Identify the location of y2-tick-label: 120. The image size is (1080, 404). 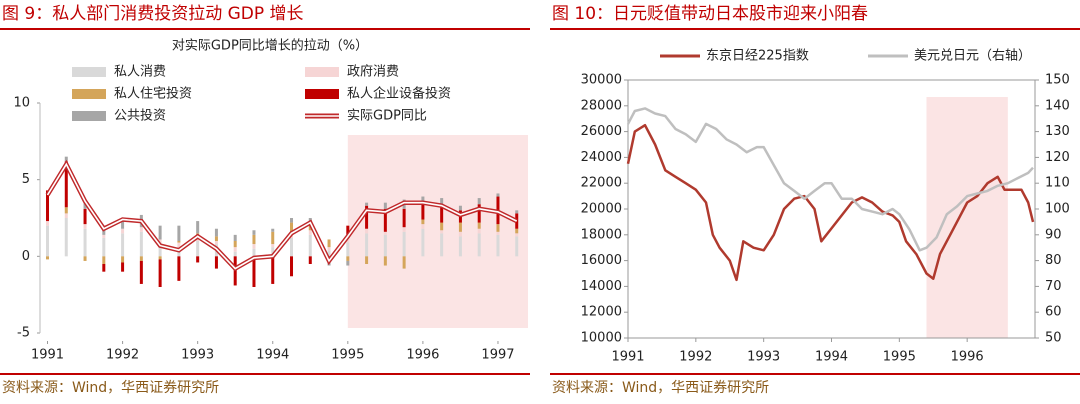
(1057, 157).